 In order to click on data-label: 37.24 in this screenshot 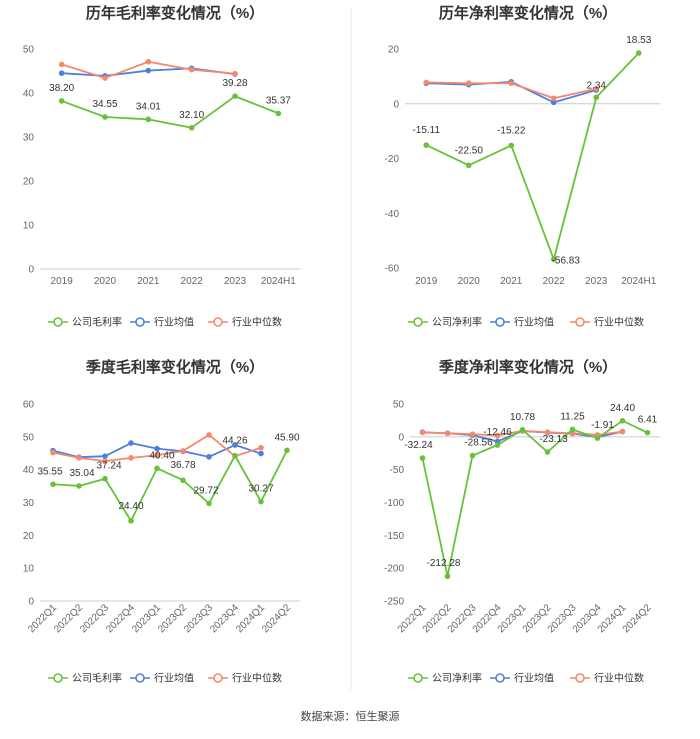, I will do `click(108, 466)`.